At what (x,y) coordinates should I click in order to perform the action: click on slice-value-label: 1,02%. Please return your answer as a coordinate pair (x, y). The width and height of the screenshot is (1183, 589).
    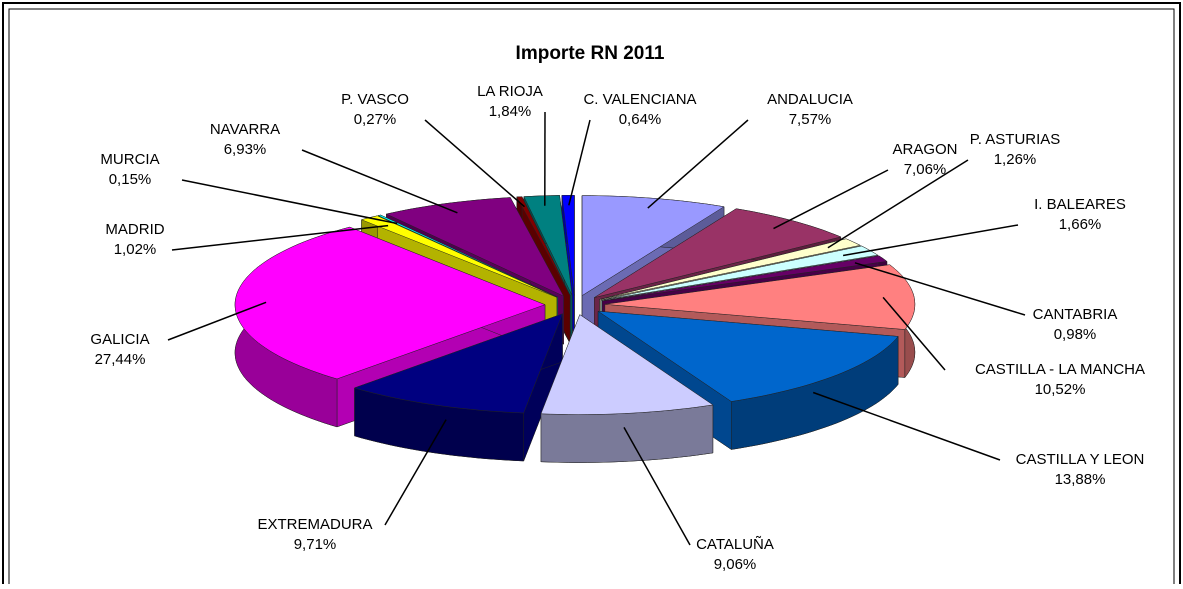
    Looking at the image, I should click on (135, 249).